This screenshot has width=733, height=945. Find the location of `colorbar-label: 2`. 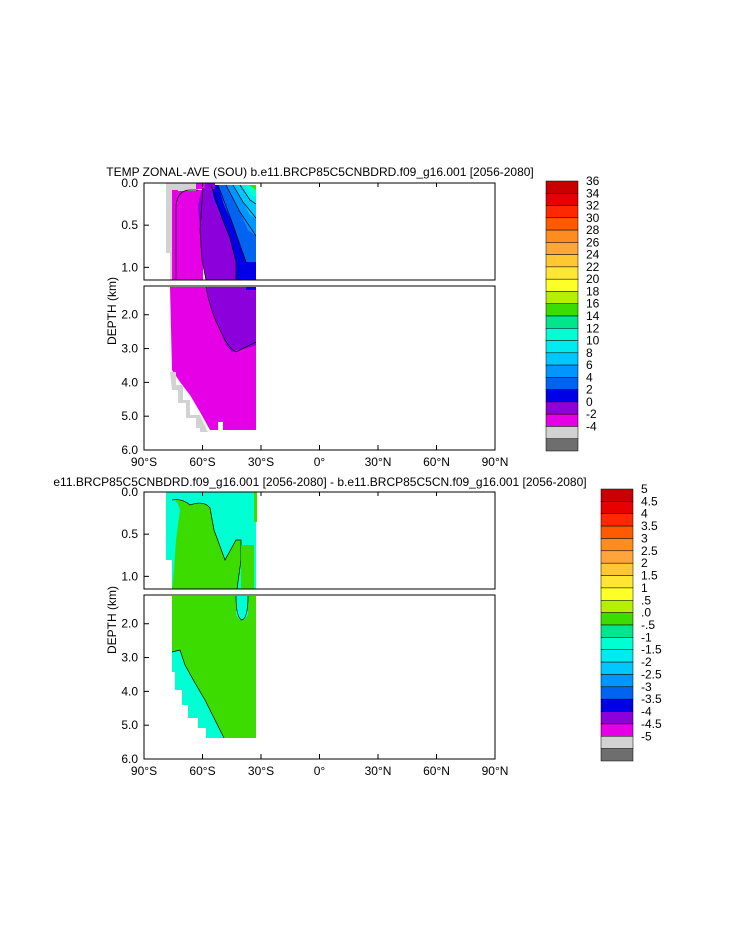

colorbar-label: 2 is located at coordinates (589, 390).